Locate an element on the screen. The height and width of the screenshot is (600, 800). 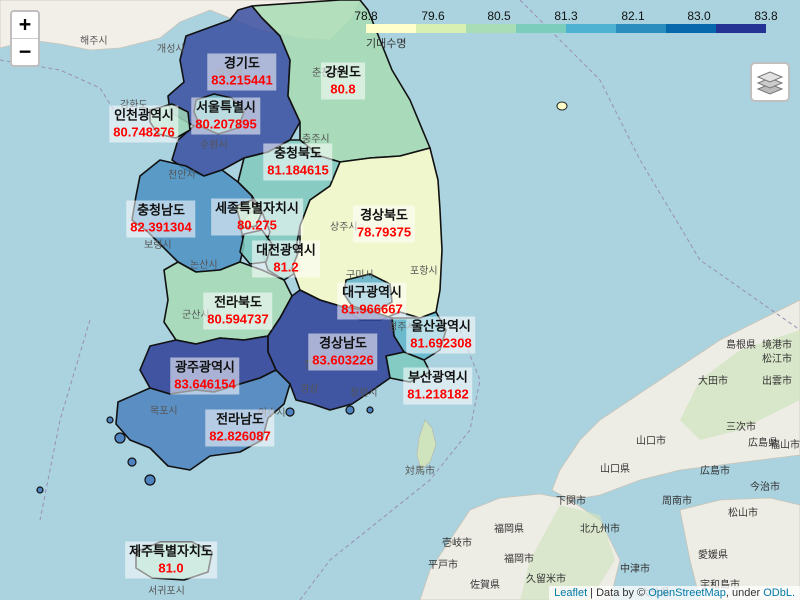
place-label: 福岡県 is located at coordinates (509, 529).